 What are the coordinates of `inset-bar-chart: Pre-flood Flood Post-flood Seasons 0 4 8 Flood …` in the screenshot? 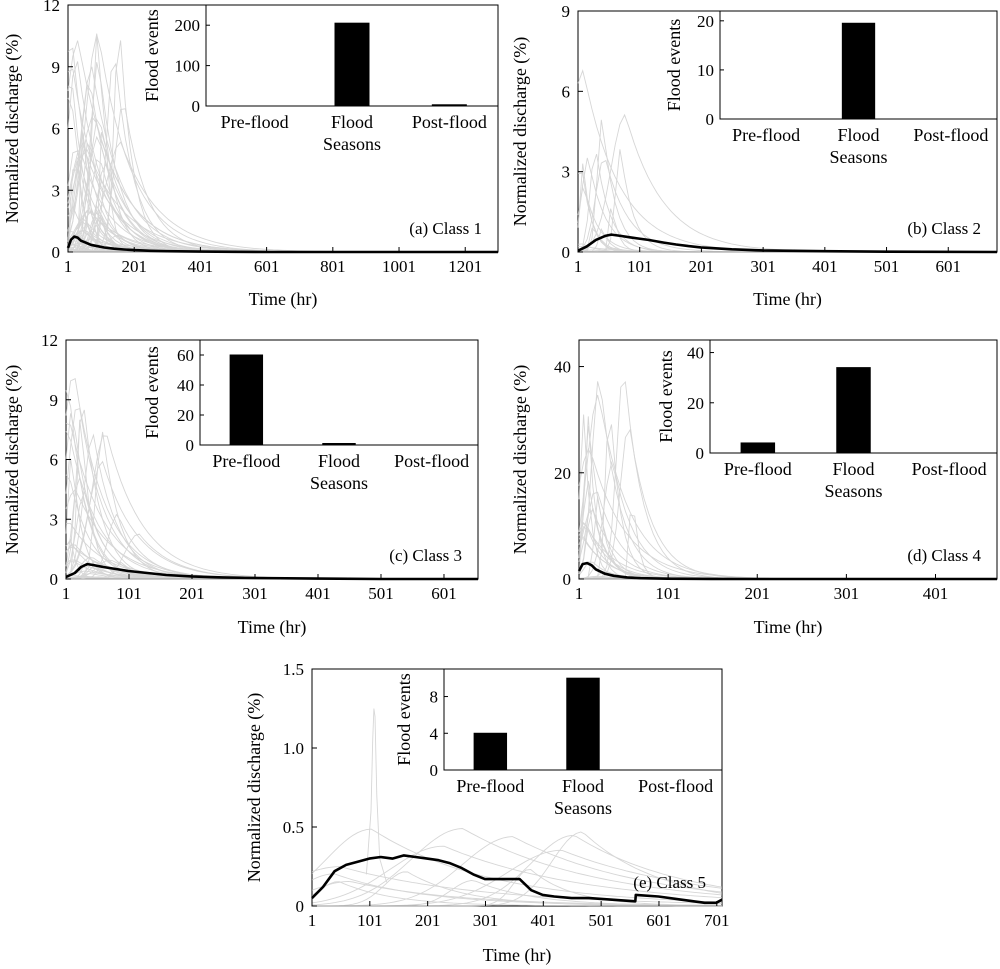 It's located at (558, 743).